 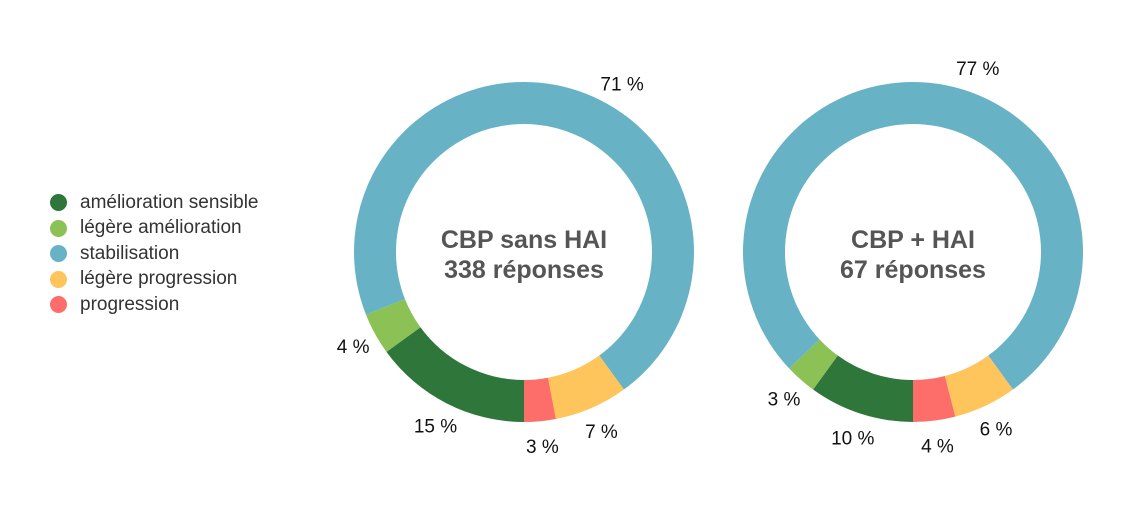 I want to click on chart-title: CBP + HAI, so click(x=913, y=240).